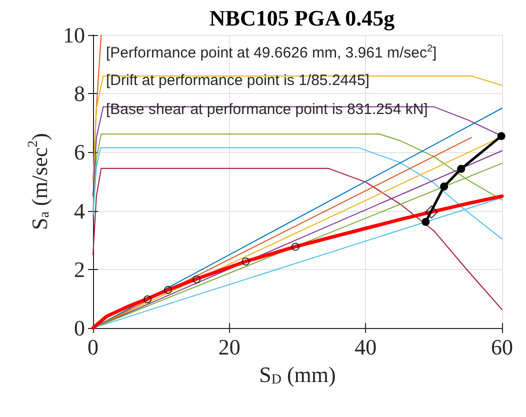 The height and width of the screenshot is (417, 526). Describe the element at coordinates (79, 328) in the screenshot. I see `y-tick-label: 0` at that location.